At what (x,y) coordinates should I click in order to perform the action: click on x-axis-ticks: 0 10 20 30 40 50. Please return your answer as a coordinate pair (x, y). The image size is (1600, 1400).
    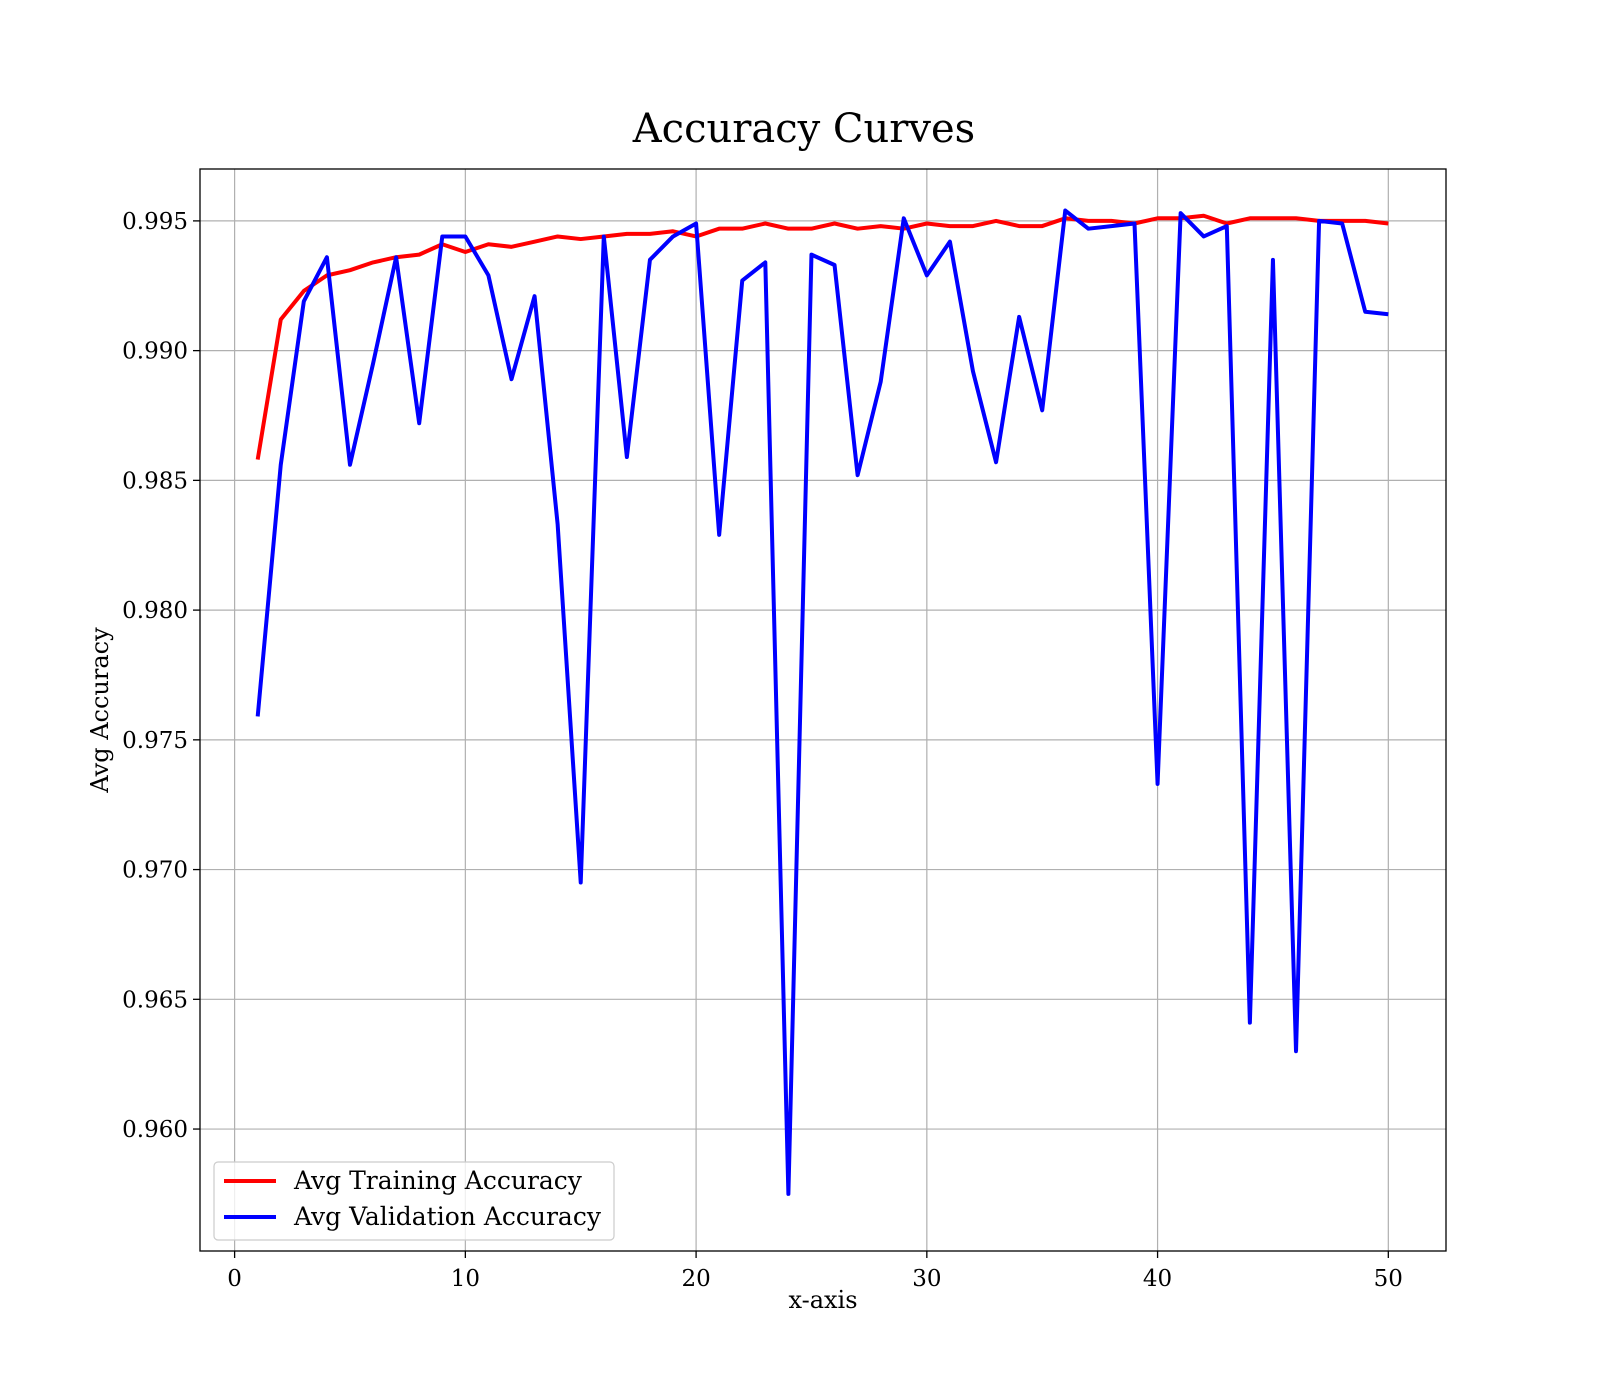
    Looking at the image, I should click on (815, 1271).